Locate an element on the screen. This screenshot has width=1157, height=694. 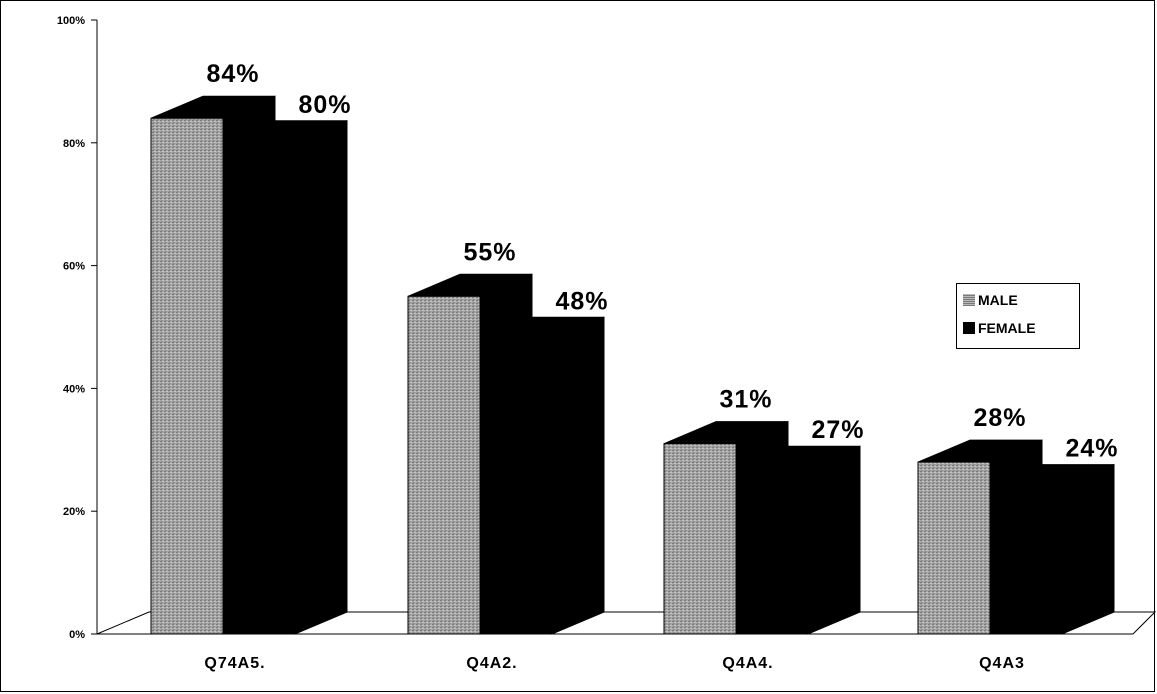
y-tick-label: 20% is located at coordinates (74, 512).